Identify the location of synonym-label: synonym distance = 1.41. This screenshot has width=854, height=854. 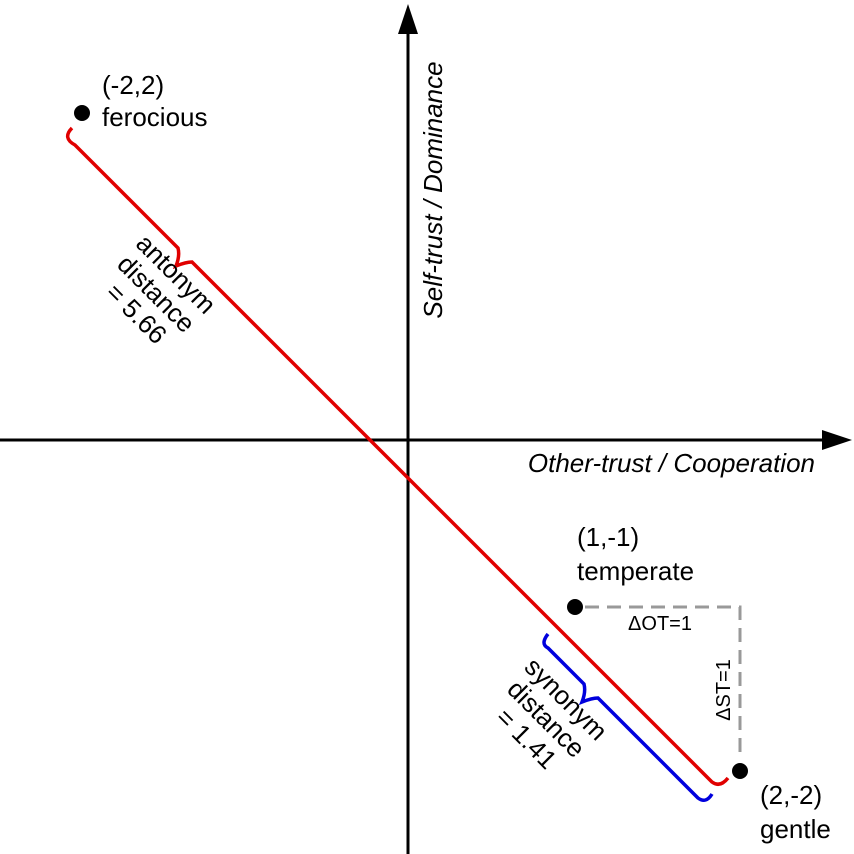
(551, 712).